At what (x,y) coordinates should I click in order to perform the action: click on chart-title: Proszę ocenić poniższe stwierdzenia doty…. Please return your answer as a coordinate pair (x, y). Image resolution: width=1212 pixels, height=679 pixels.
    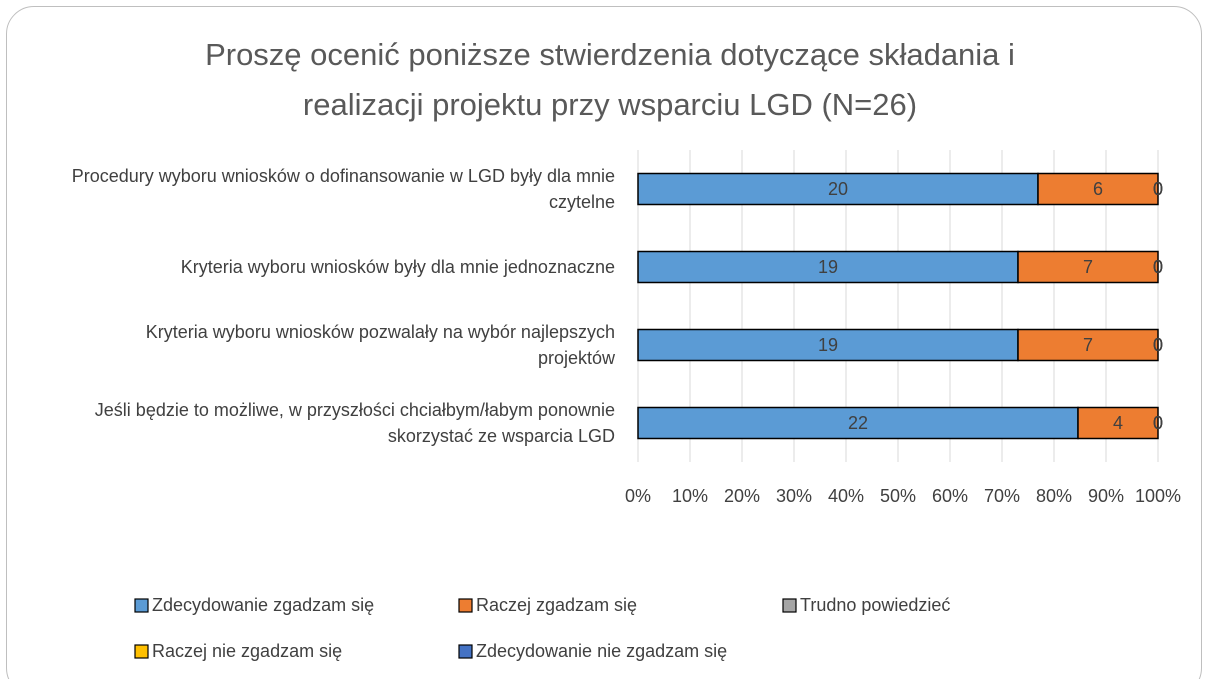
    Looking at the image, I should click on (610, 79).